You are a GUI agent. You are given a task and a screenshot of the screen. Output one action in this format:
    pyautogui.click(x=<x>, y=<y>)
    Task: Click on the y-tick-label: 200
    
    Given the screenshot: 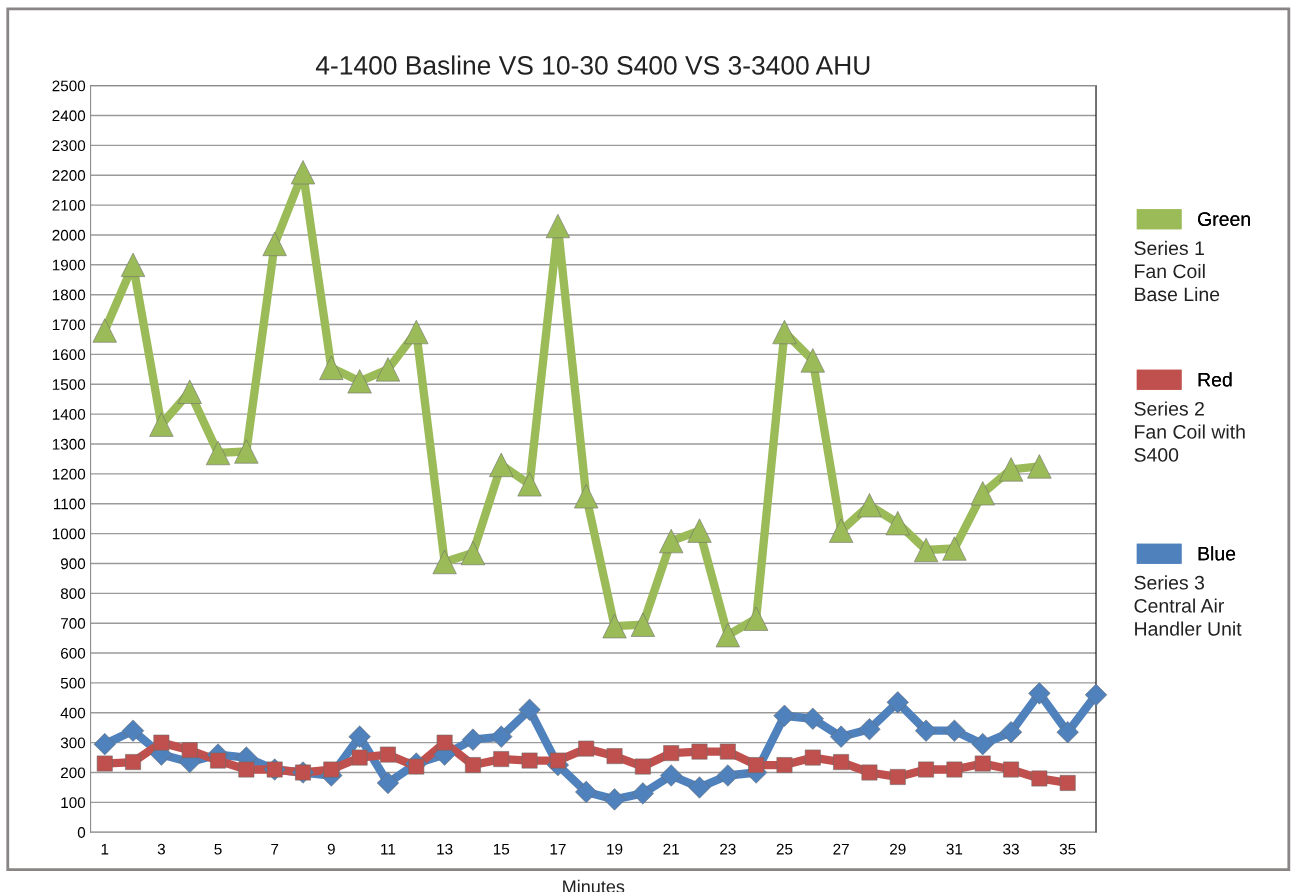 What is the action you would take?
    pyautogui.click(x=73, y=773)
    